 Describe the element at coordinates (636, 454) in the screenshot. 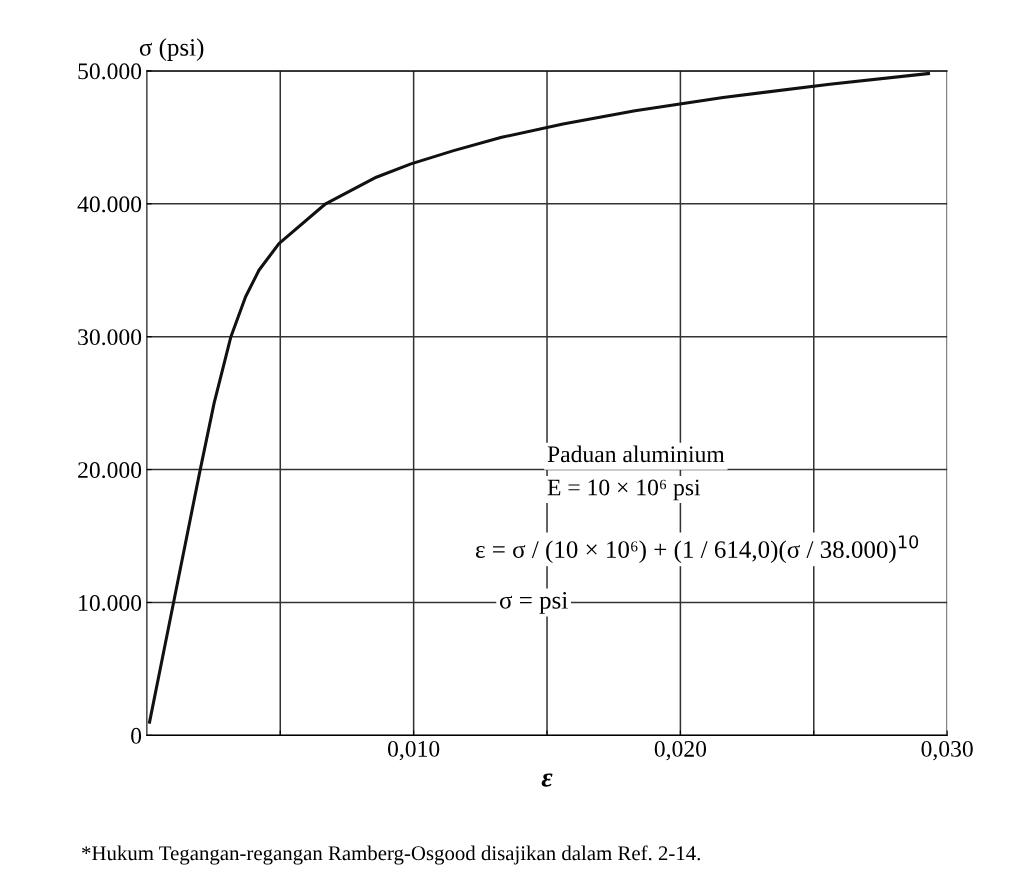

I see `annotation: Paduan aluminium` at that location.